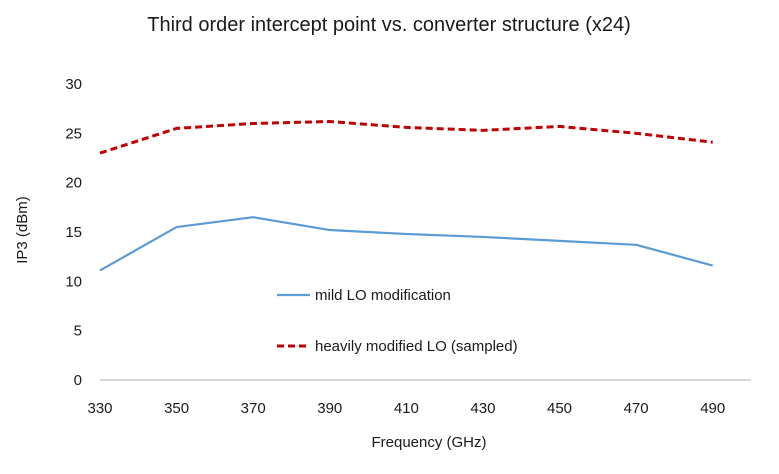 Image resolution: width=779 pixels, height=474 pixels. What do you see at coordinates (329, 408) in the screenshot?
I see `x-tick-label: 390` at bounding box center [329, 408].